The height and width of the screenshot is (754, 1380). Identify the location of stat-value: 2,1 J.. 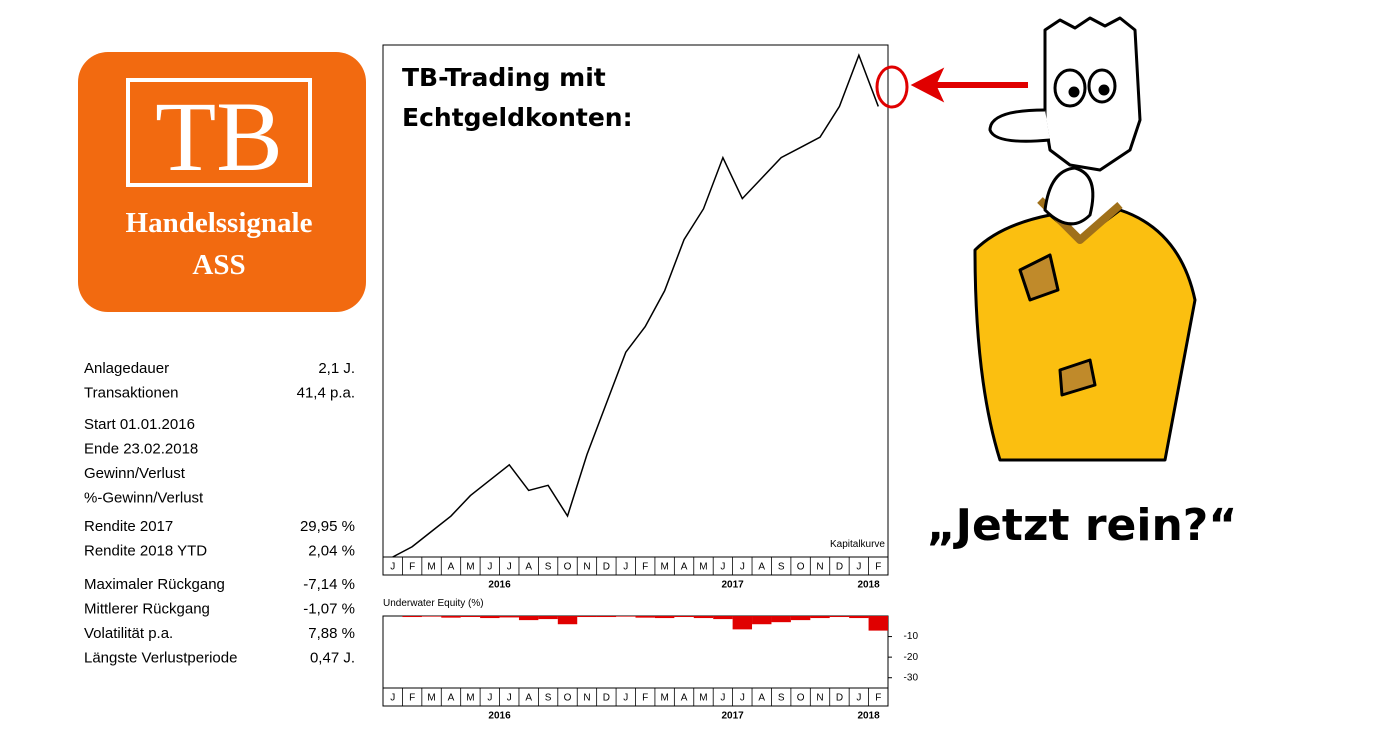
(336, 368).